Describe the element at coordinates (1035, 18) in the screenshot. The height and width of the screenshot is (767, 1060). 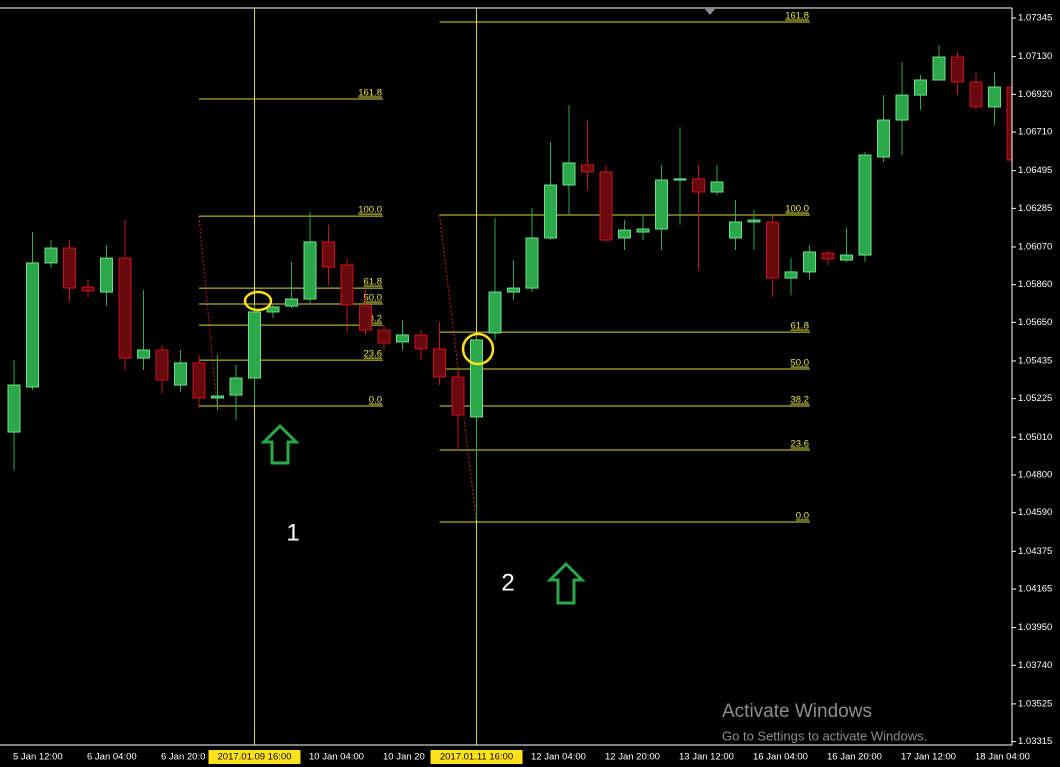
I see `y-tick-label: 1.07345` at that location.